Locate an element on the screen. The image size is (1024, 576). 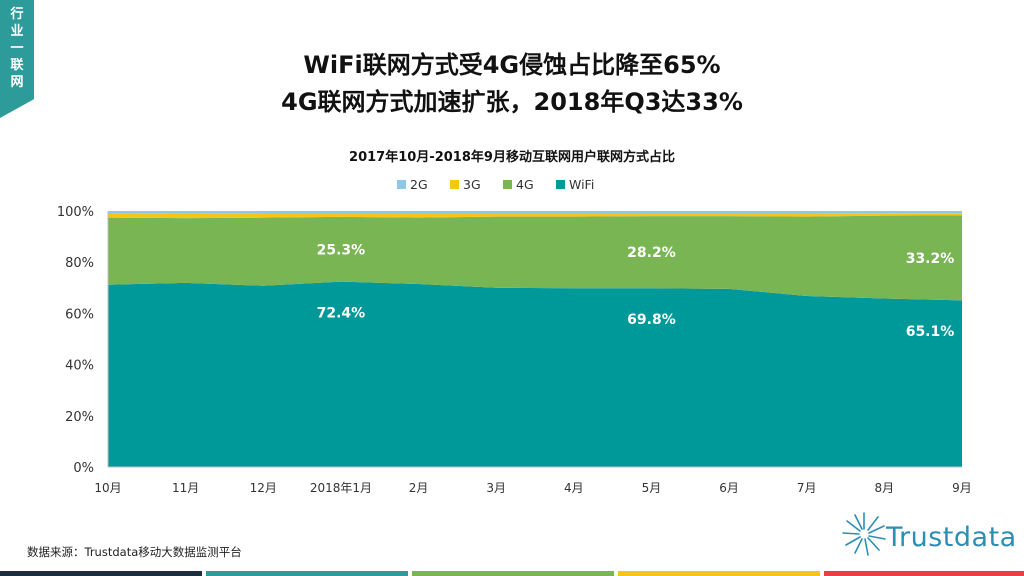
legend-label-wifi: WiFi is located at coordinates (581, 184).